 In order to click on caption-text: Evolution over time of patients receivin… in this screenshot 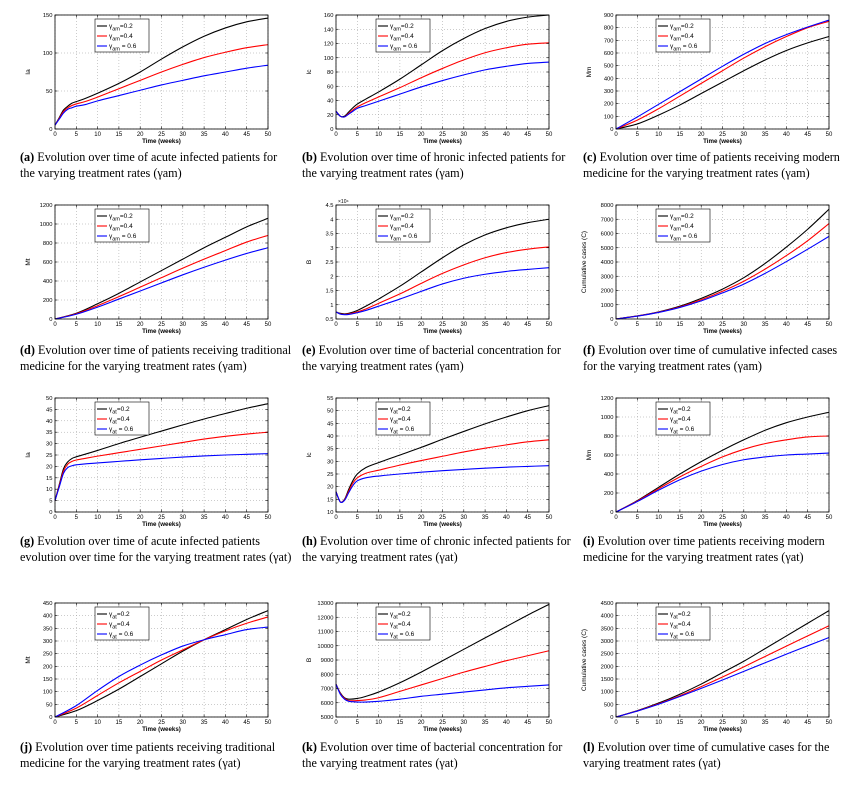, I will do `click(711, 165)`.